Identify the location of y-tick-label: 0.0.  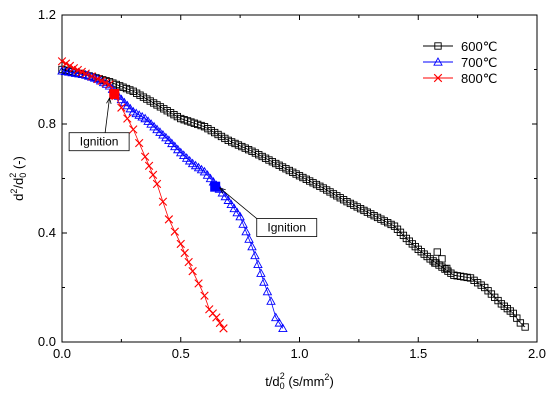
(47, 341).